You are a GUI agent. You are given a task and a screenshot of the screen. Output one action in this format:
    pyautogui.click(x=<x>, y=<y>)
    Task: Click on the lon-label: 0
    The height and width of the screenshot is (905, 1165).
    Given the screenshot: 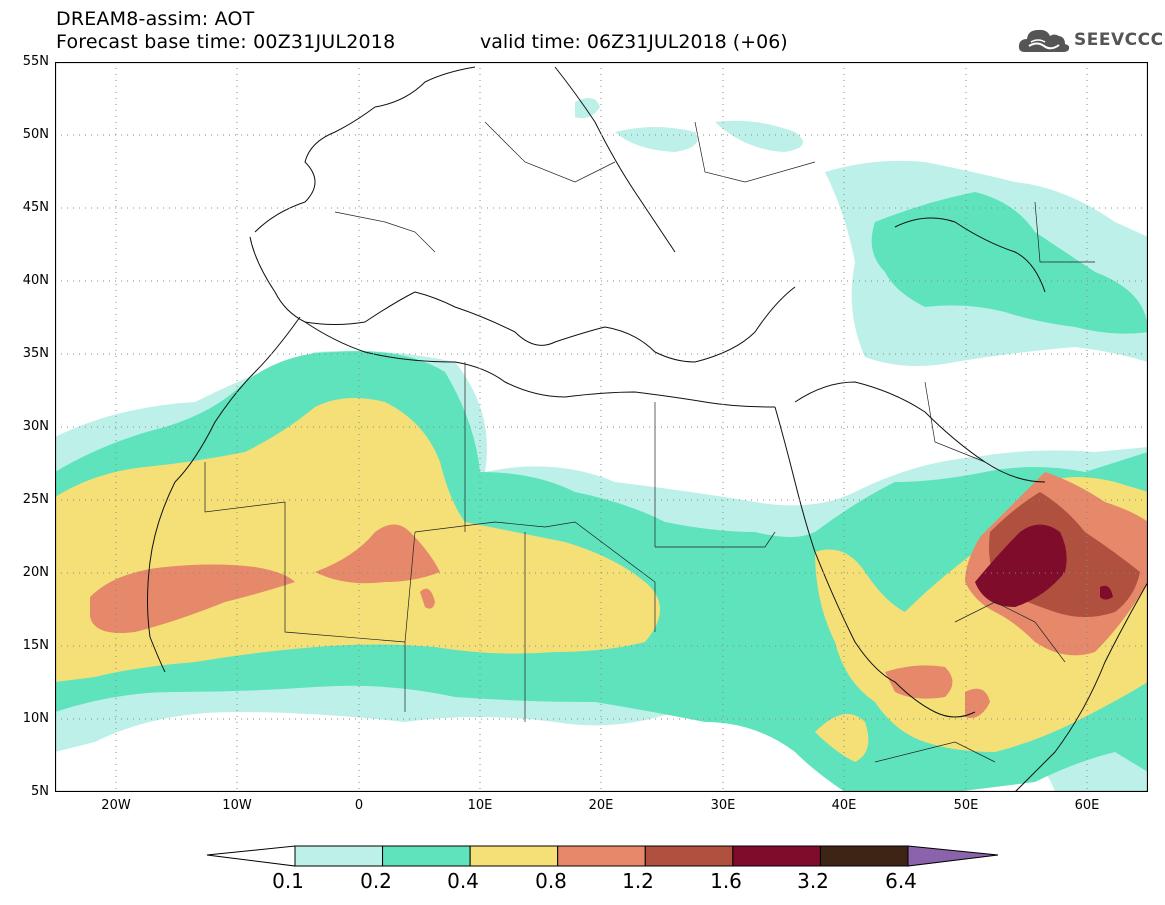 What is the action you would take?
    pyautogui.click(x=359, y=805)
    